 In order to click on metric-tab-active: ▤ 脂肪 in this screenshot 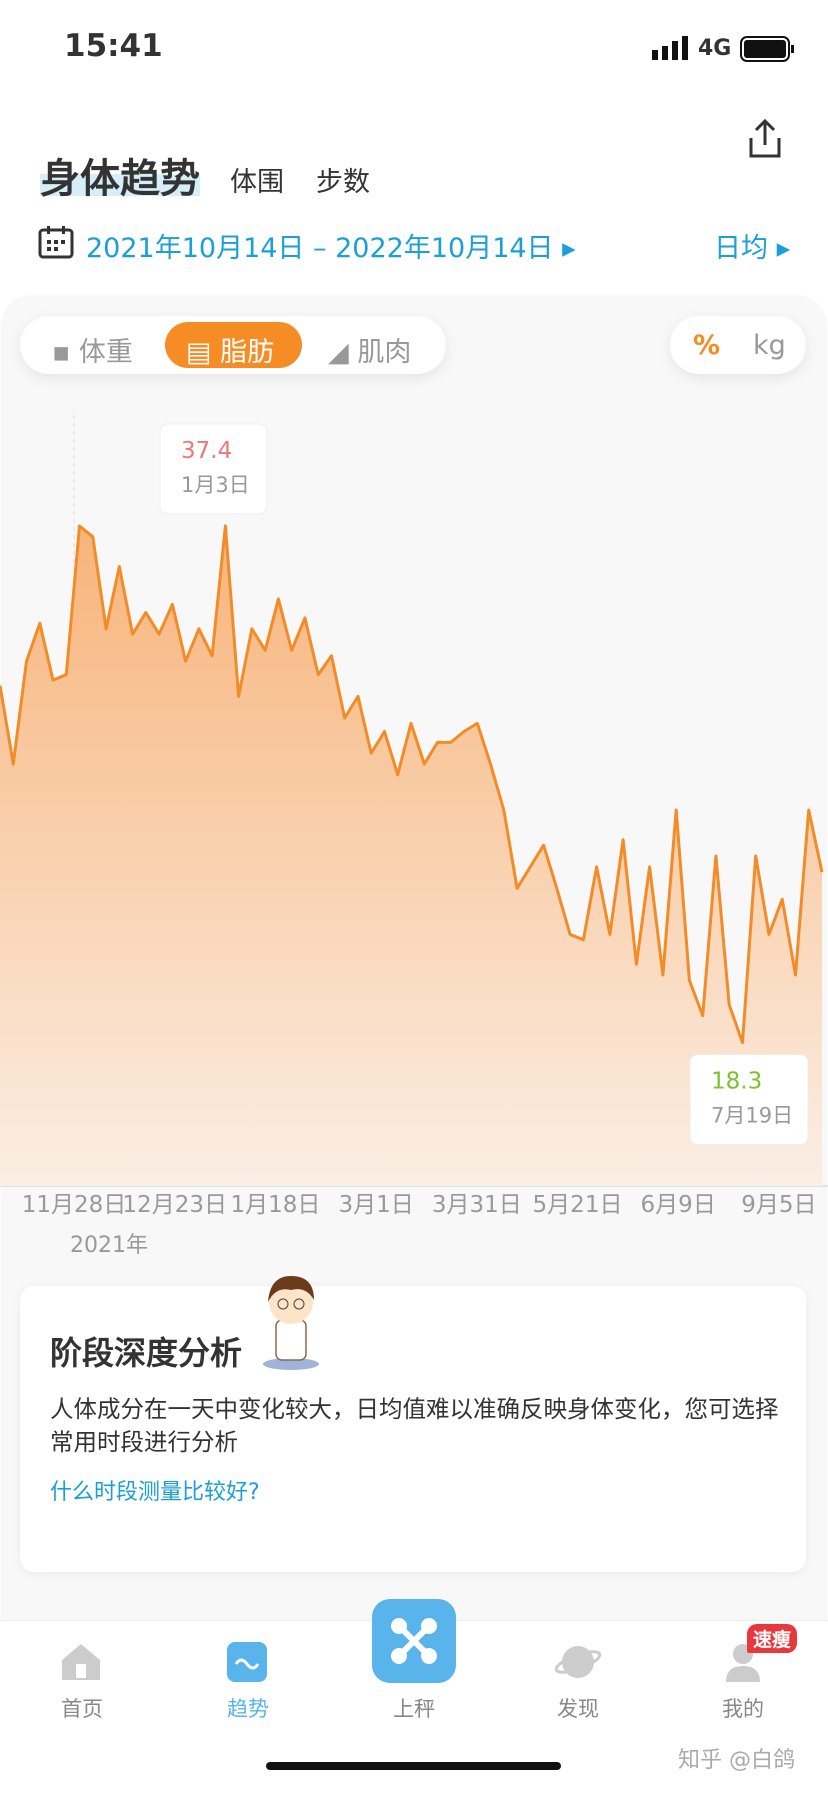, I will do `click(230, 352)`.